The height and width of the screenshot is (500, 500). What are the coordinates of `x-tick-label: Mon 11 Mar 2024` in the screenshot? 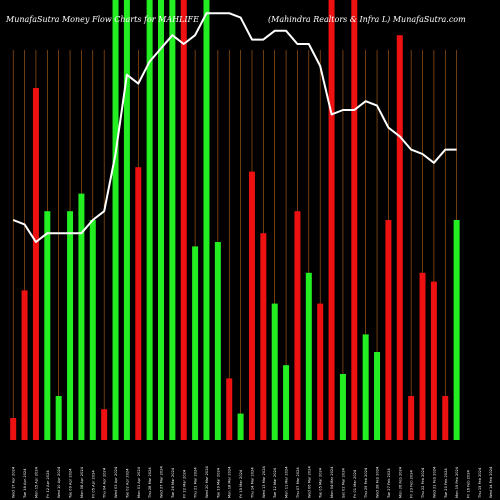 It's located at (287, 482).